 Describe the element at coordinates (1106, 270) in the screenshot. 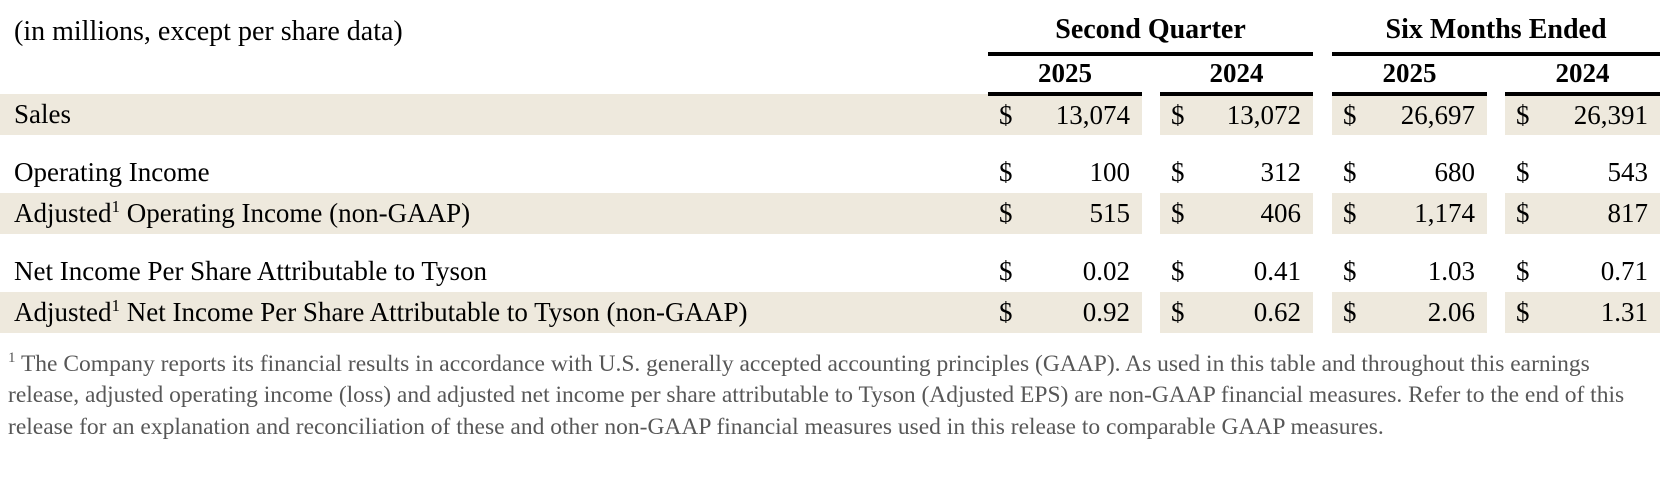

I see `value-q-2025: 0.02` at that location.